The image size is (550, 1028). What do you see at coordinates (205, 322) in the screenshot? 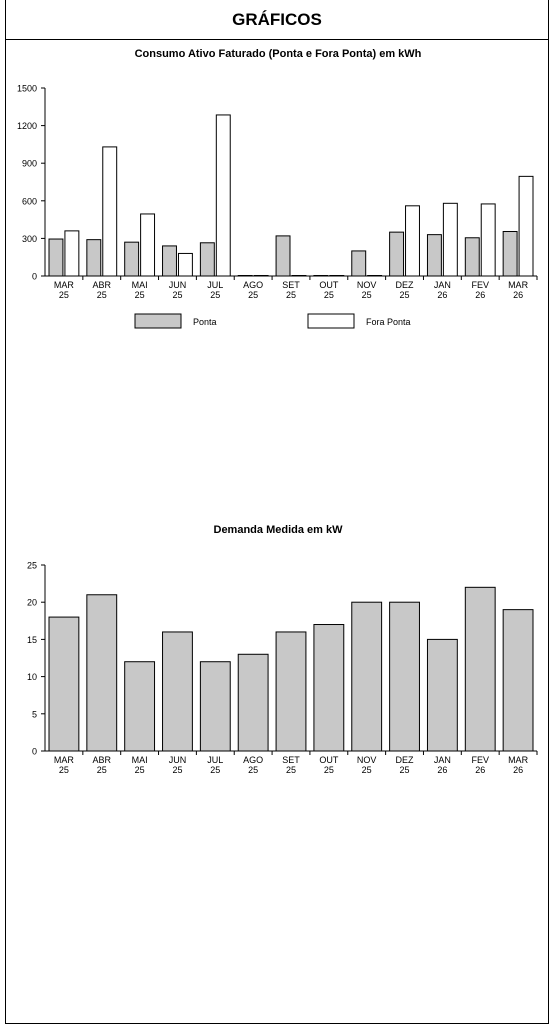
I see `legend-label: Ponta` at bounding box center [205, 322].